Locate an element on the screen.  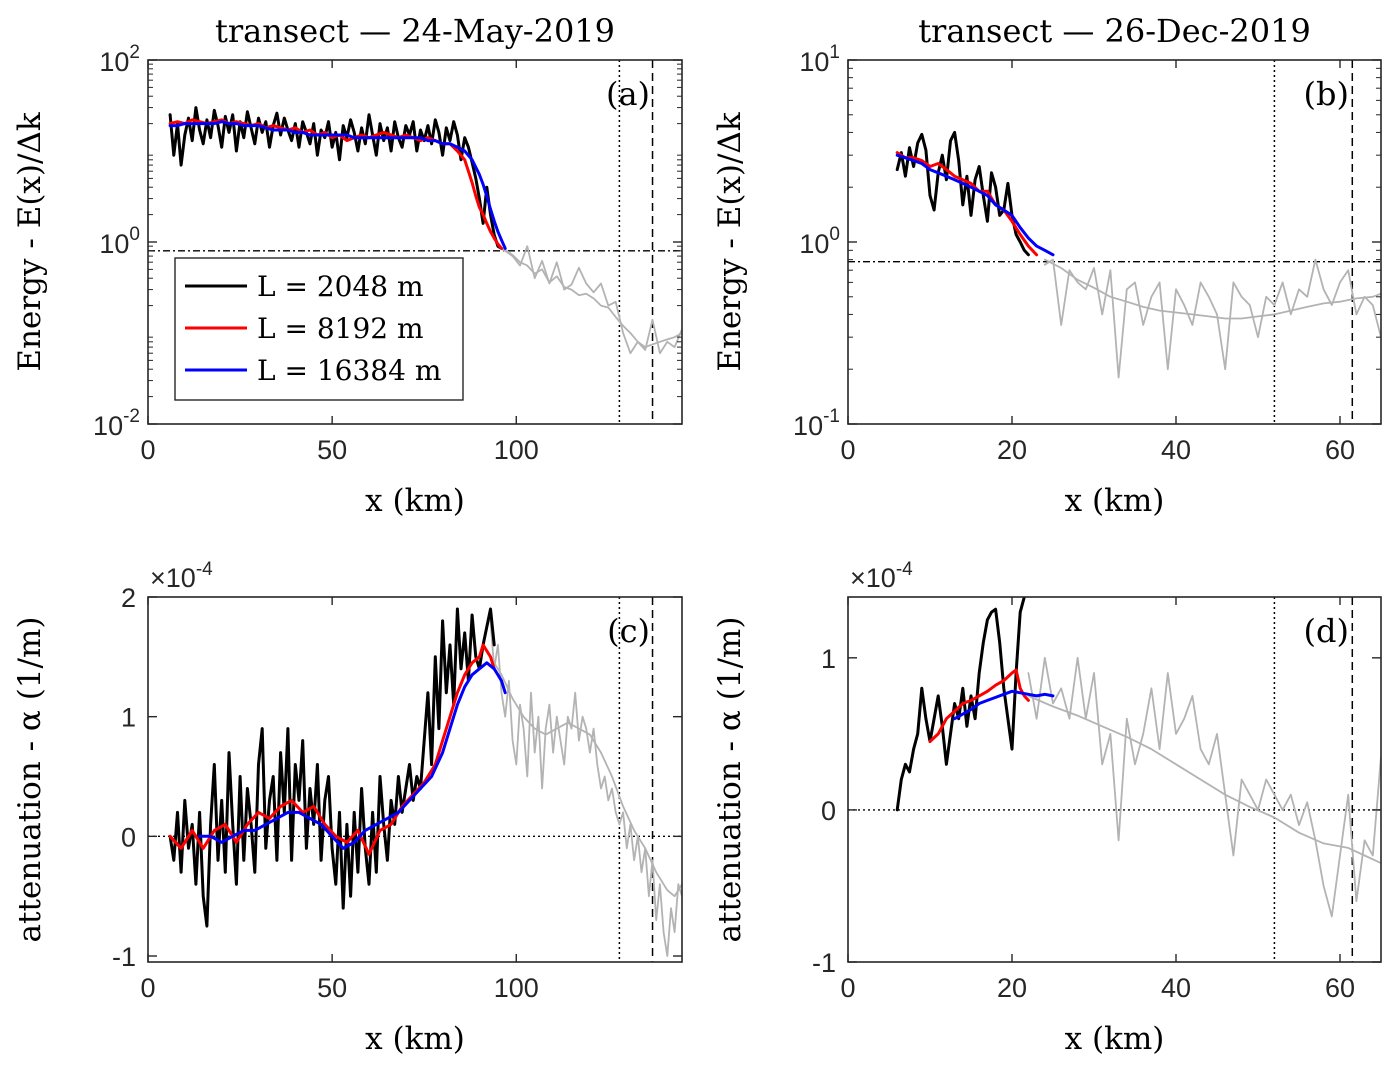
legend: L = 2048 m L = 8192 m L = 16384 m is located at coordinates (319, 329).